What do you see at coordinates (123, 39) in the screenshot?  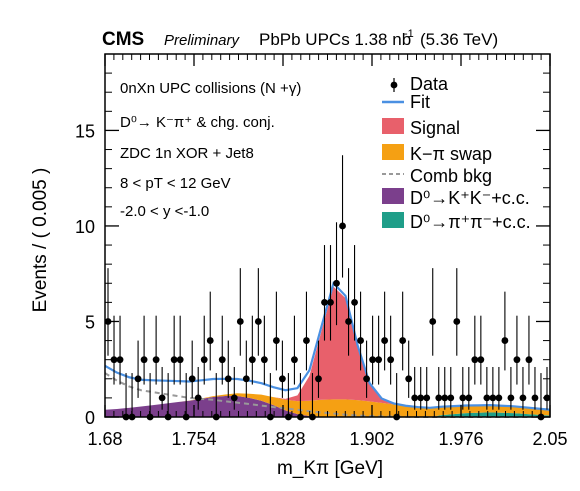 I see `experiment-label: CMS` at bounding box center [123, 39].